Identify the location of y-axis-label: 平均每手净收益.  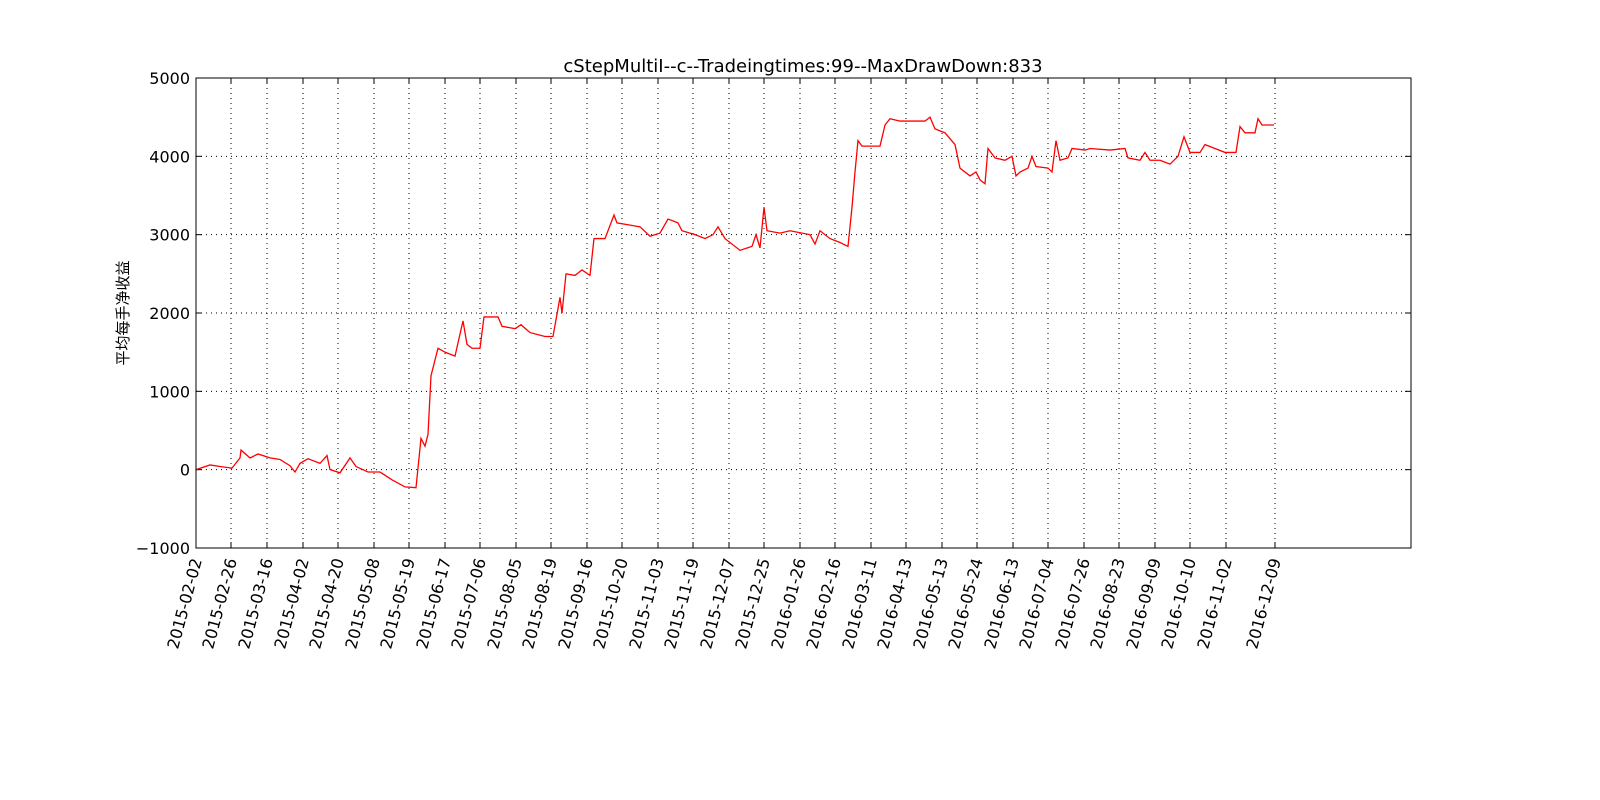
(123, 312).